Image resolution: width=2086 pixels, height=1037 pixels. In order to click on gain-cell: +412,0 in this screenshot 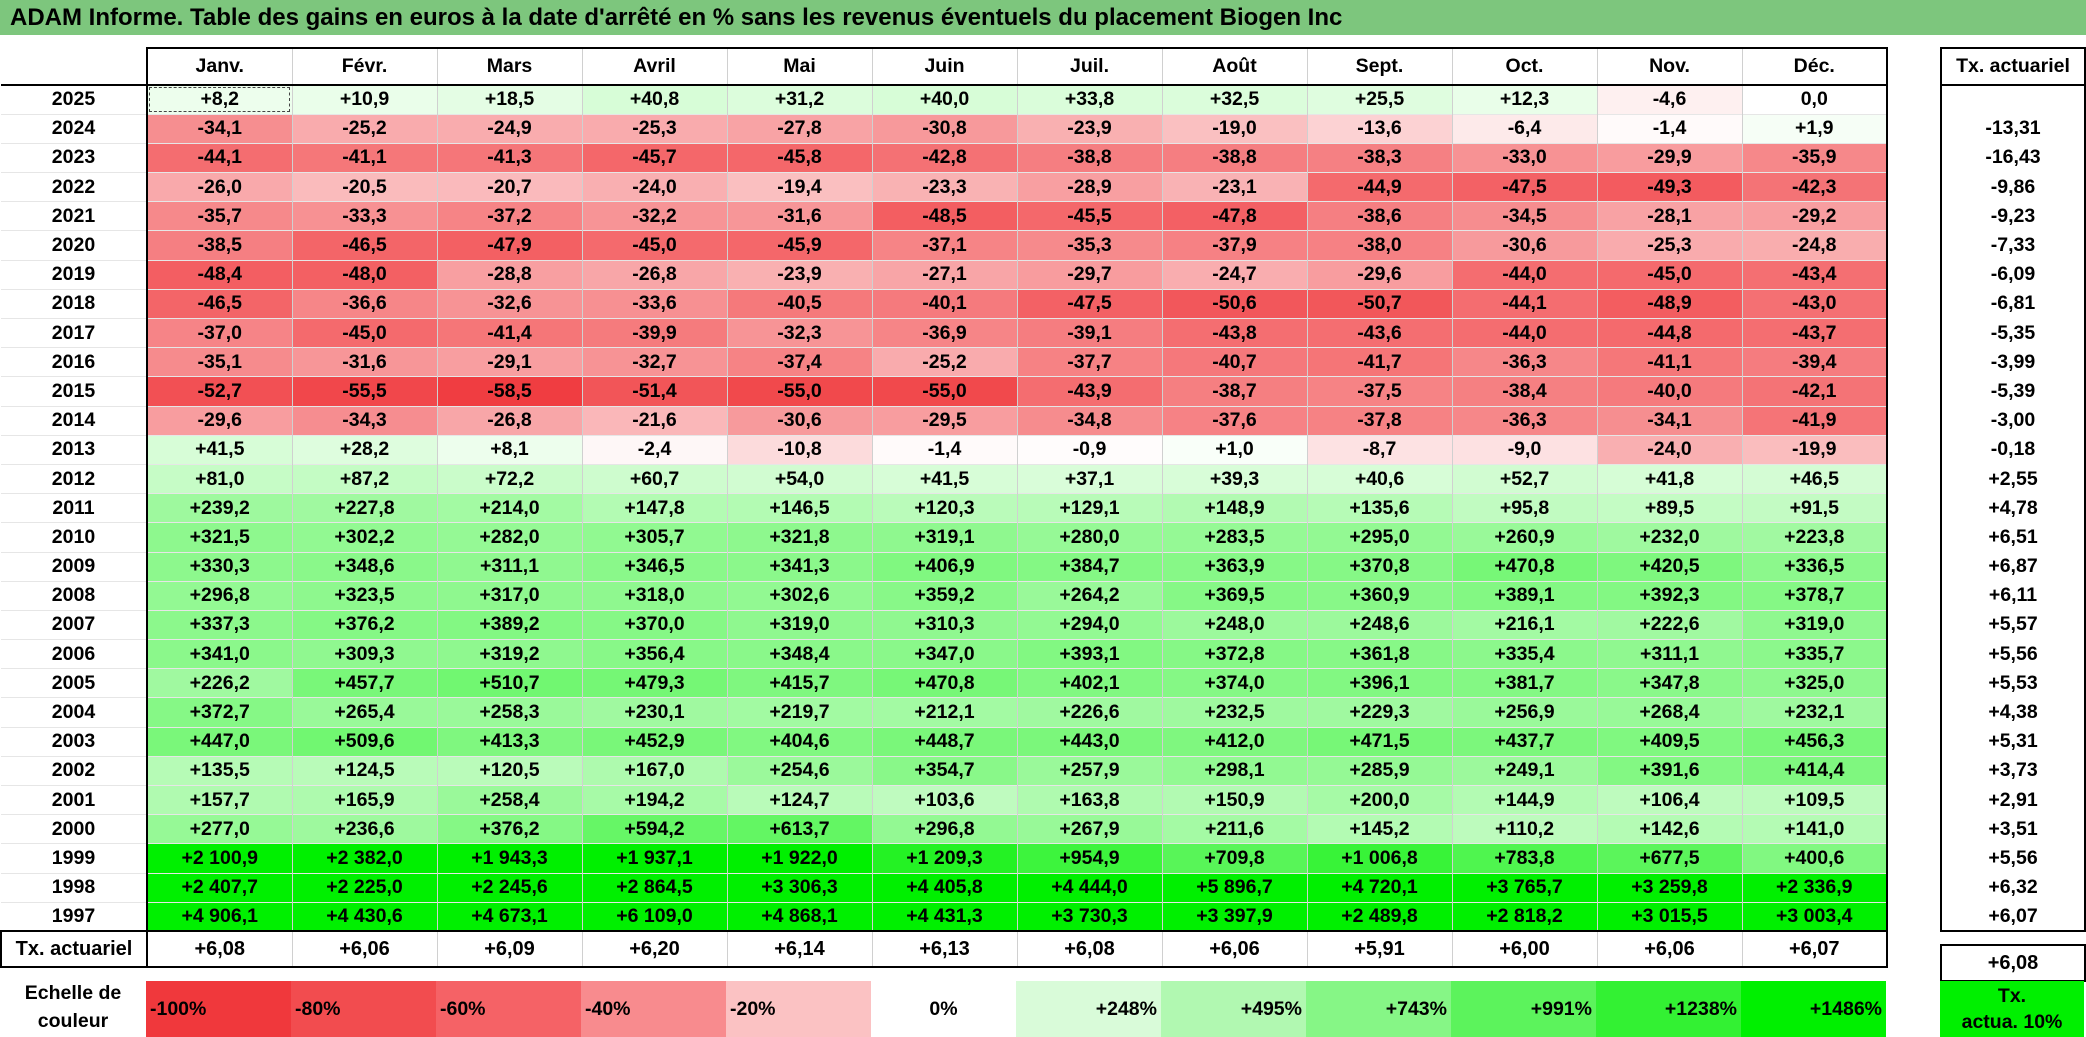, I will do `click(1234, 741)`.